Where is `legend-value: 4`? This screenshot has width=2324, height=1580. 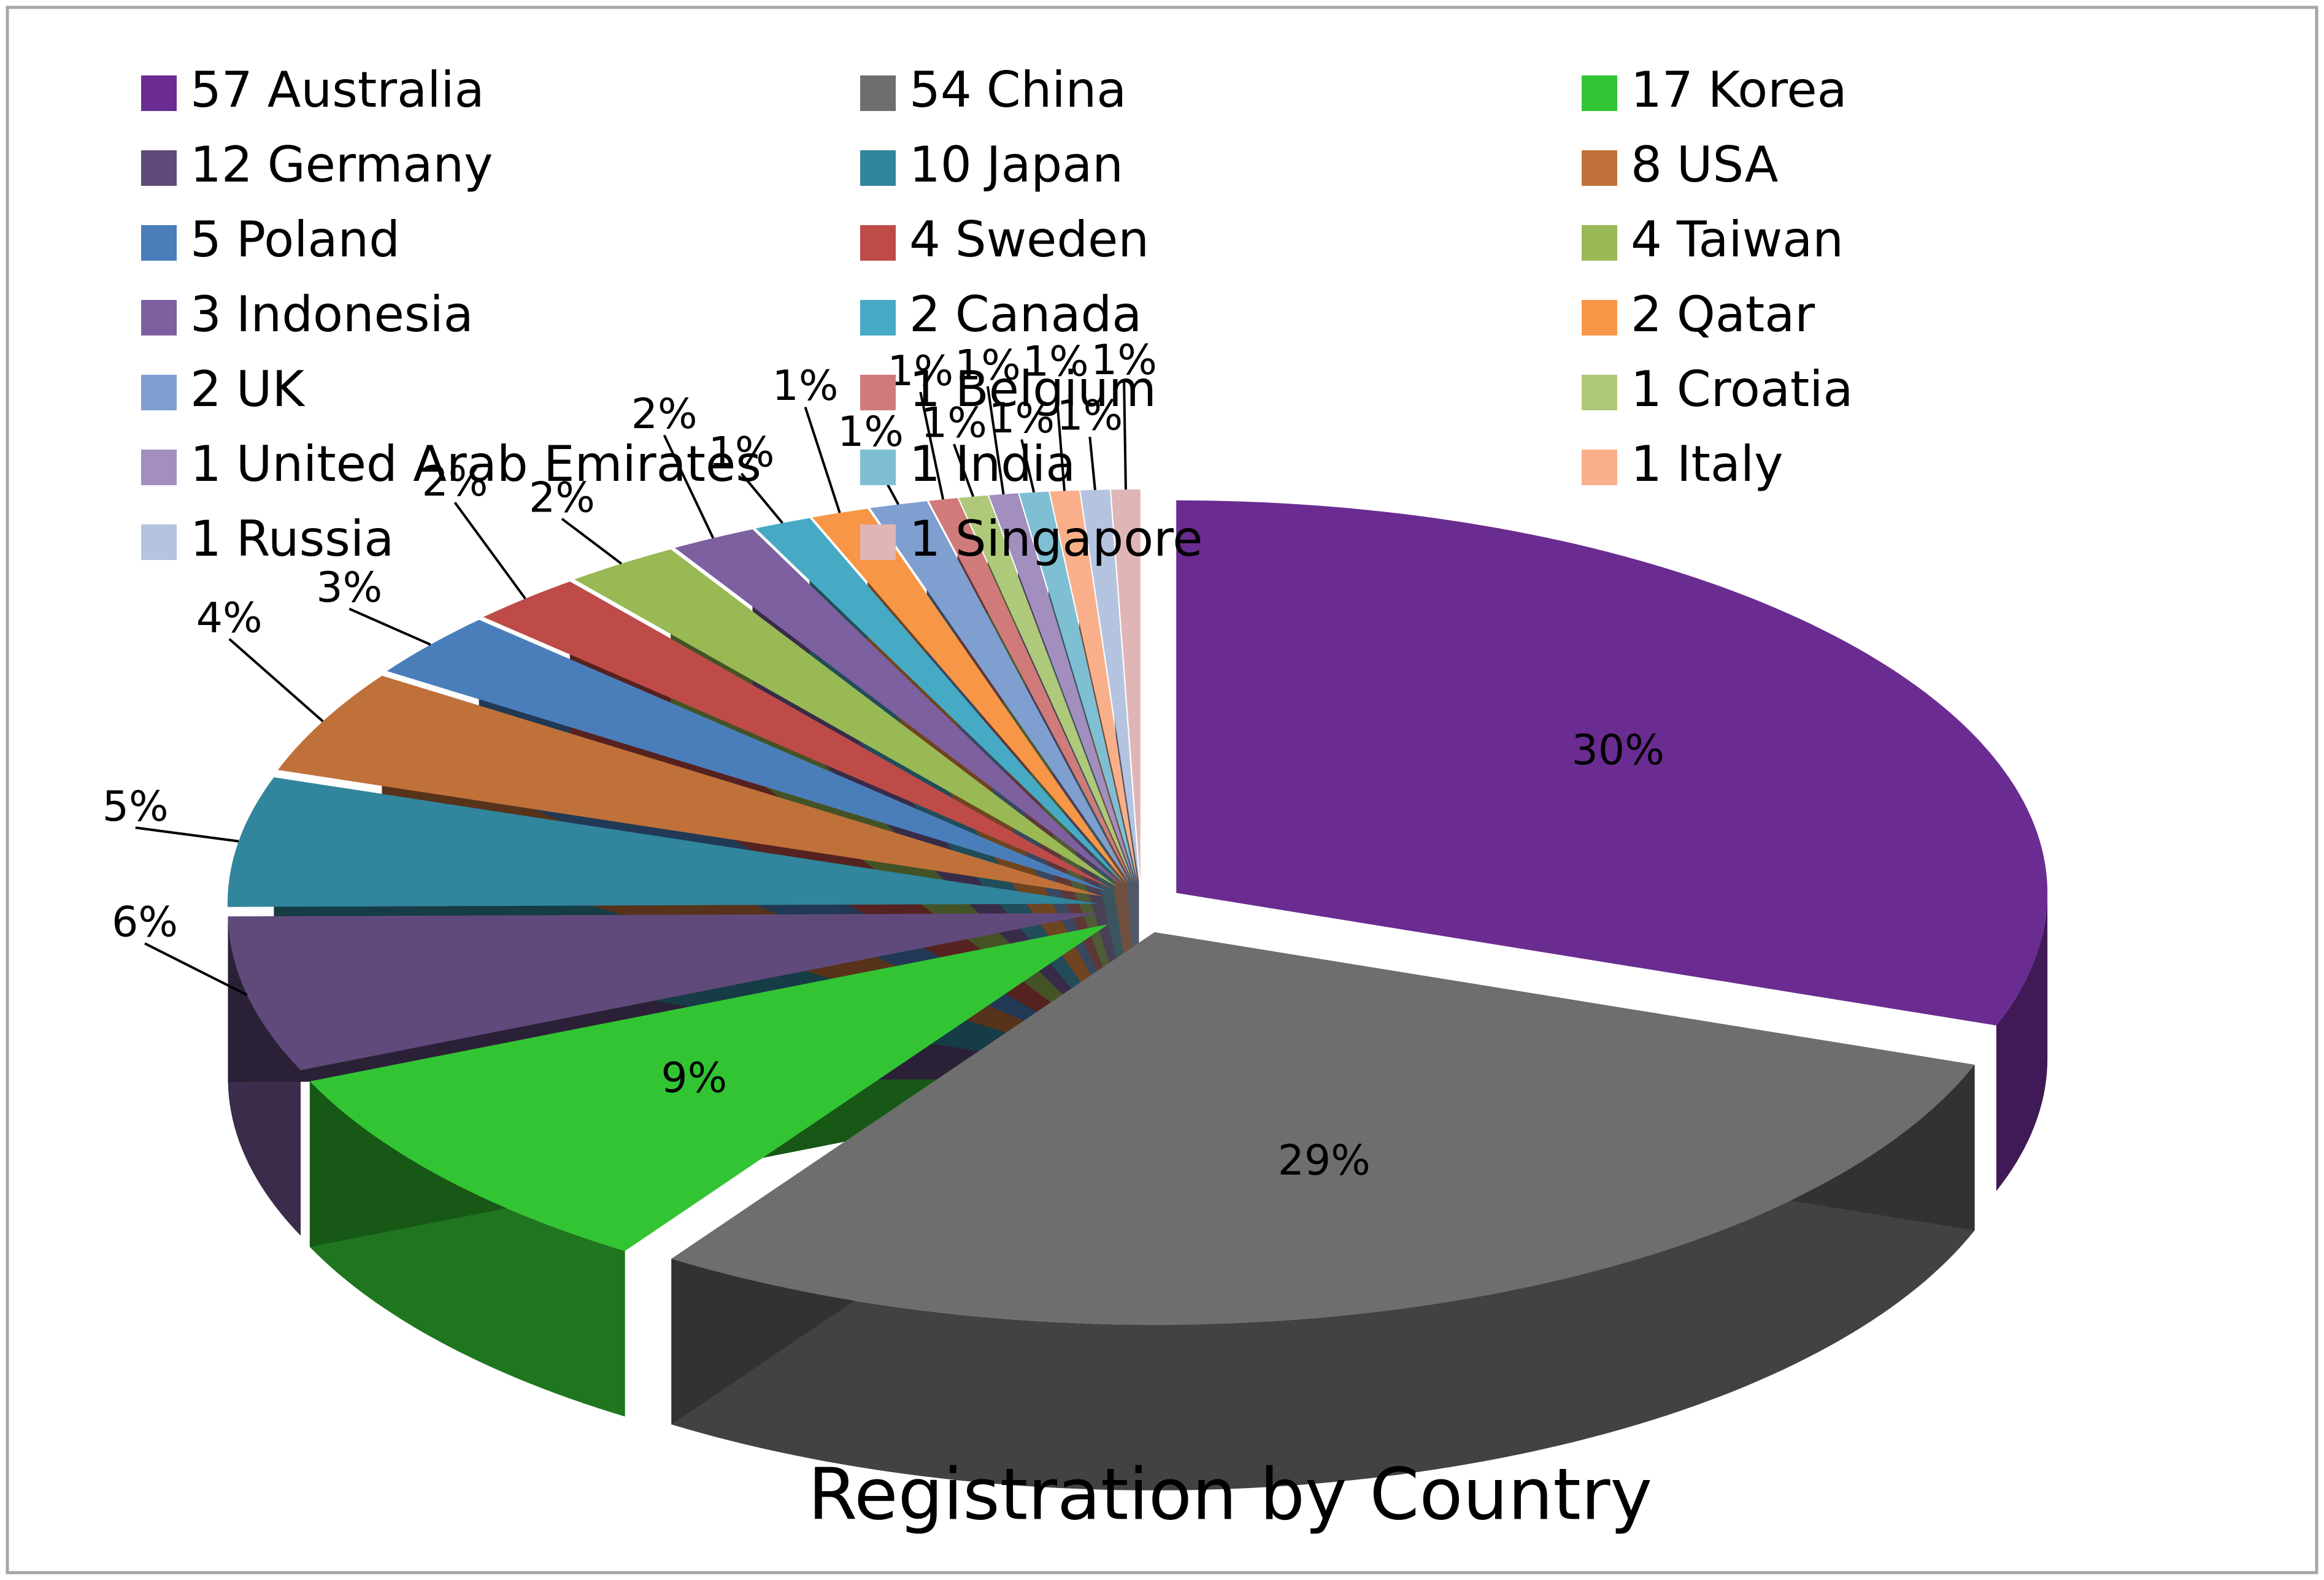 legend-value: 4 is located at coordinates (1646, 239).